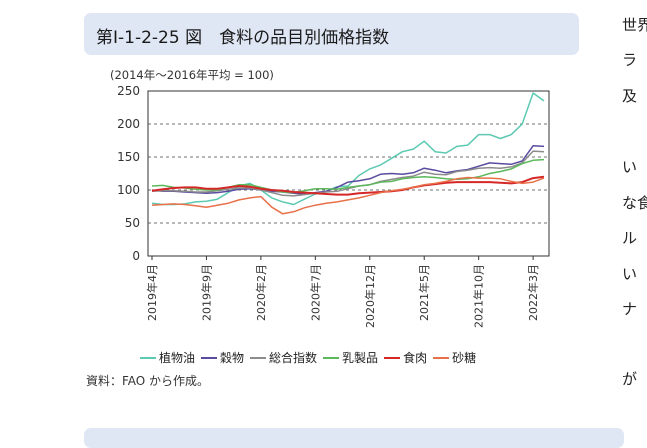  Describe the element at coordinates (243, 38) in the screenshot. I see `figure-title: 第Ⅰ-1-2-25 図 食料の品目別価格指数` at that location.